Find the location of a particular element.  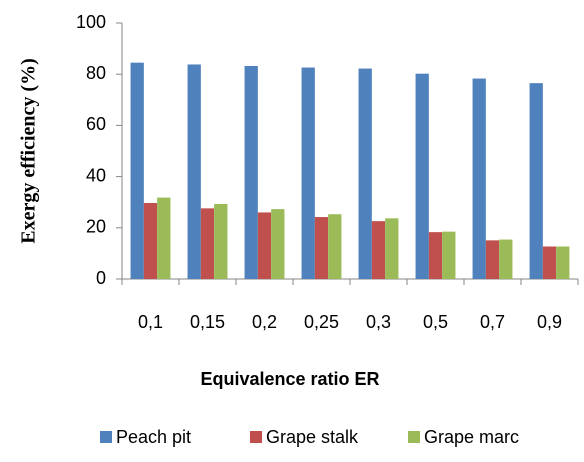

y-tick-label: 100 is located at coordinates (91, 22).